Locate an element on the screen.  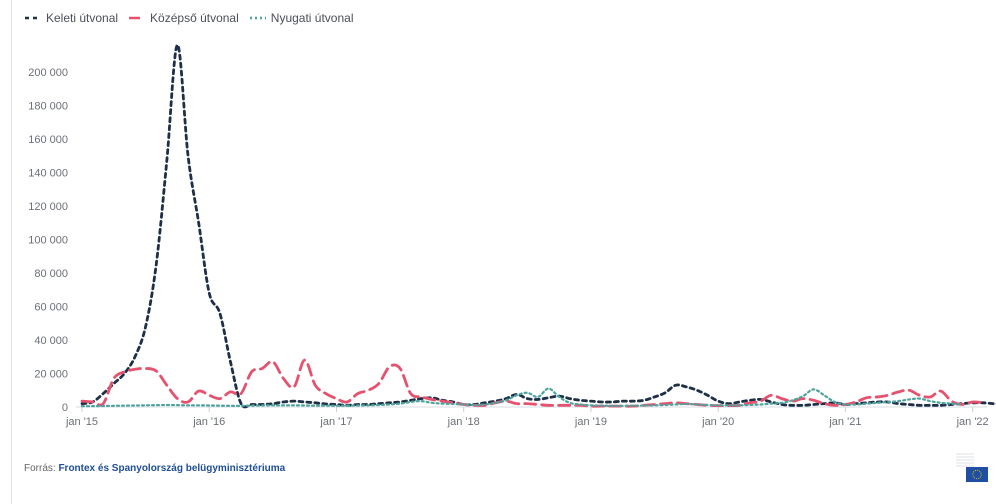
x-tick-label: jan '16 is located at coordinates (208, 422).